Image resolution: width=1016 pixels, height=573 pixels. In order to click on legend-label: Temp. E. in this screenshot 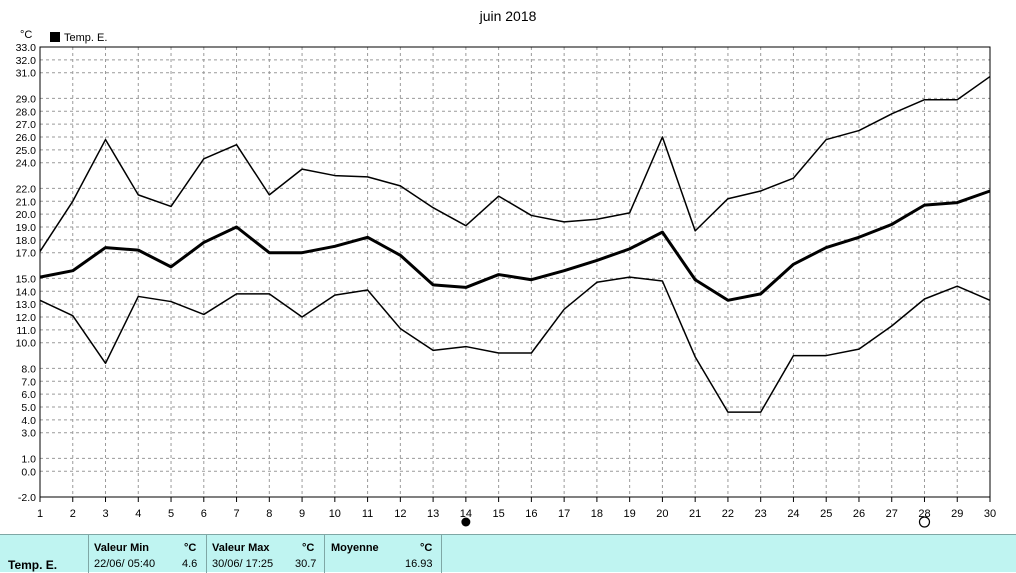, I will do `click(85, 38)`.